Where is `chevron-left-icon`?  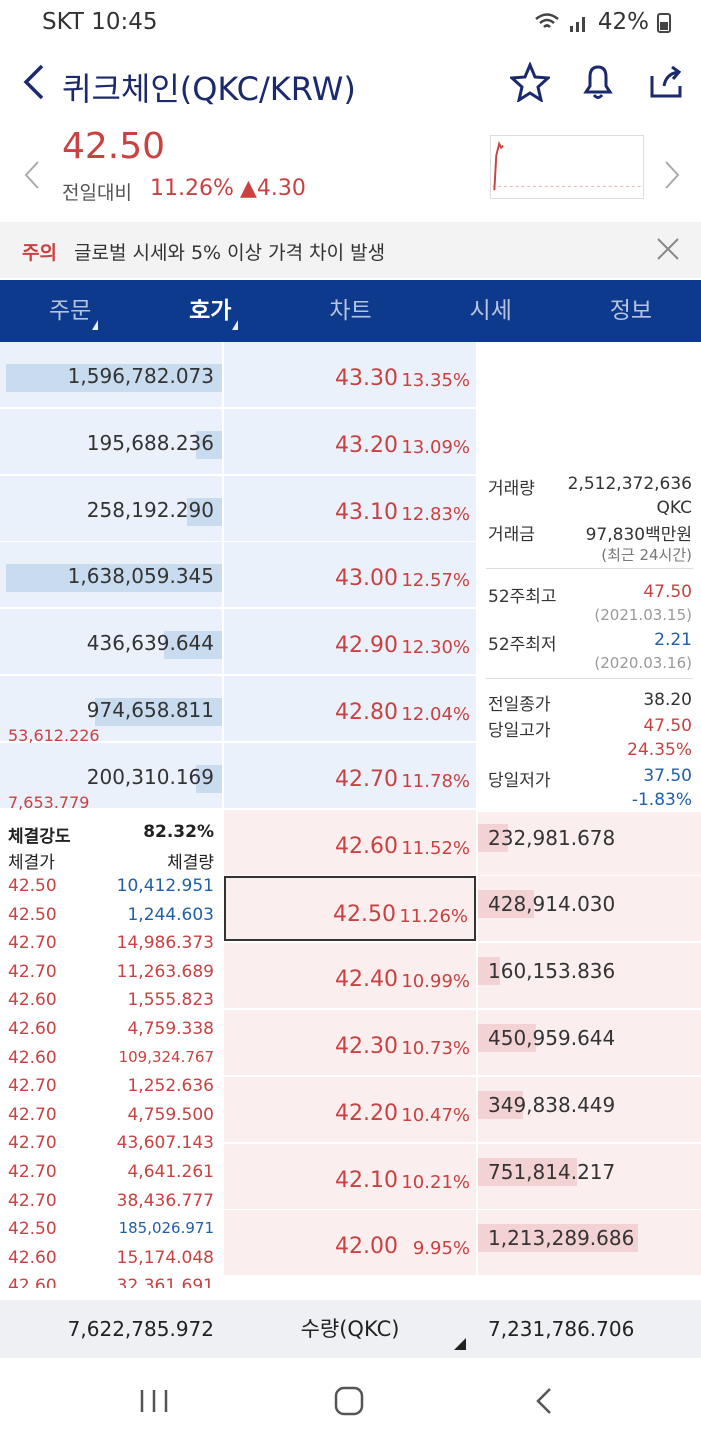
chevron-left-icon is located at coordinates (32, 175).